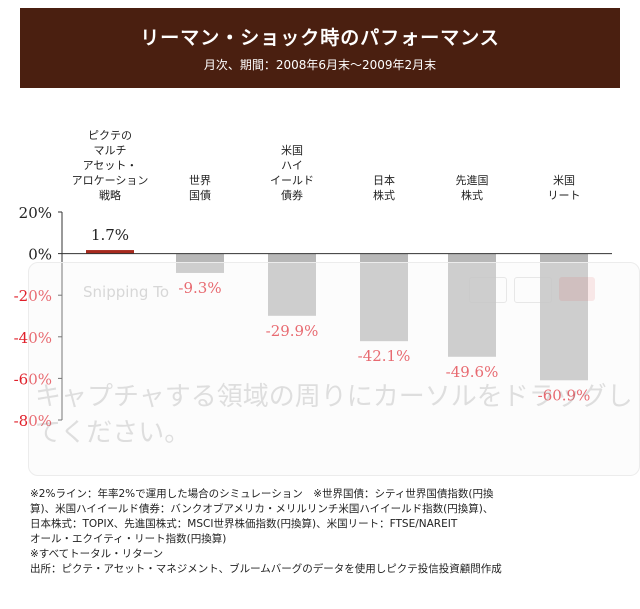  Describe the element at coordinates (320, 65) in the screenshot. I see `chart-subtitle: 月次、期間：2008年6月末～2009年2月末` at that location.